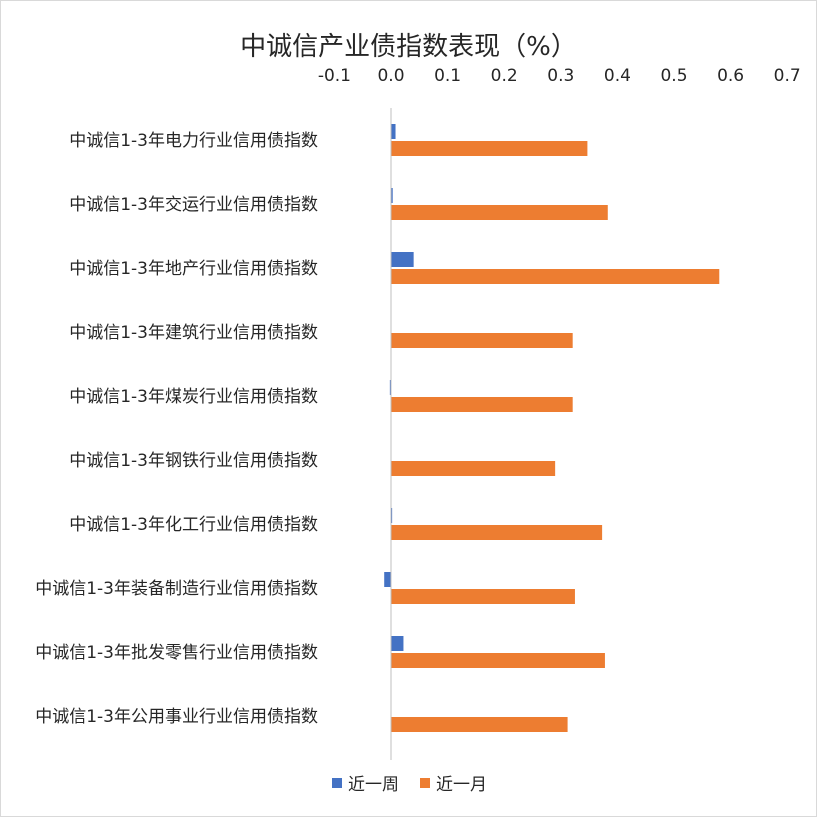 This screenshot has height=817, width=817. What do you see at coordinates (193, 269) in the screenshot?
I see `category-label: 中诚信1-3年地产行业信用债指数` at bounding box center [193, 269].